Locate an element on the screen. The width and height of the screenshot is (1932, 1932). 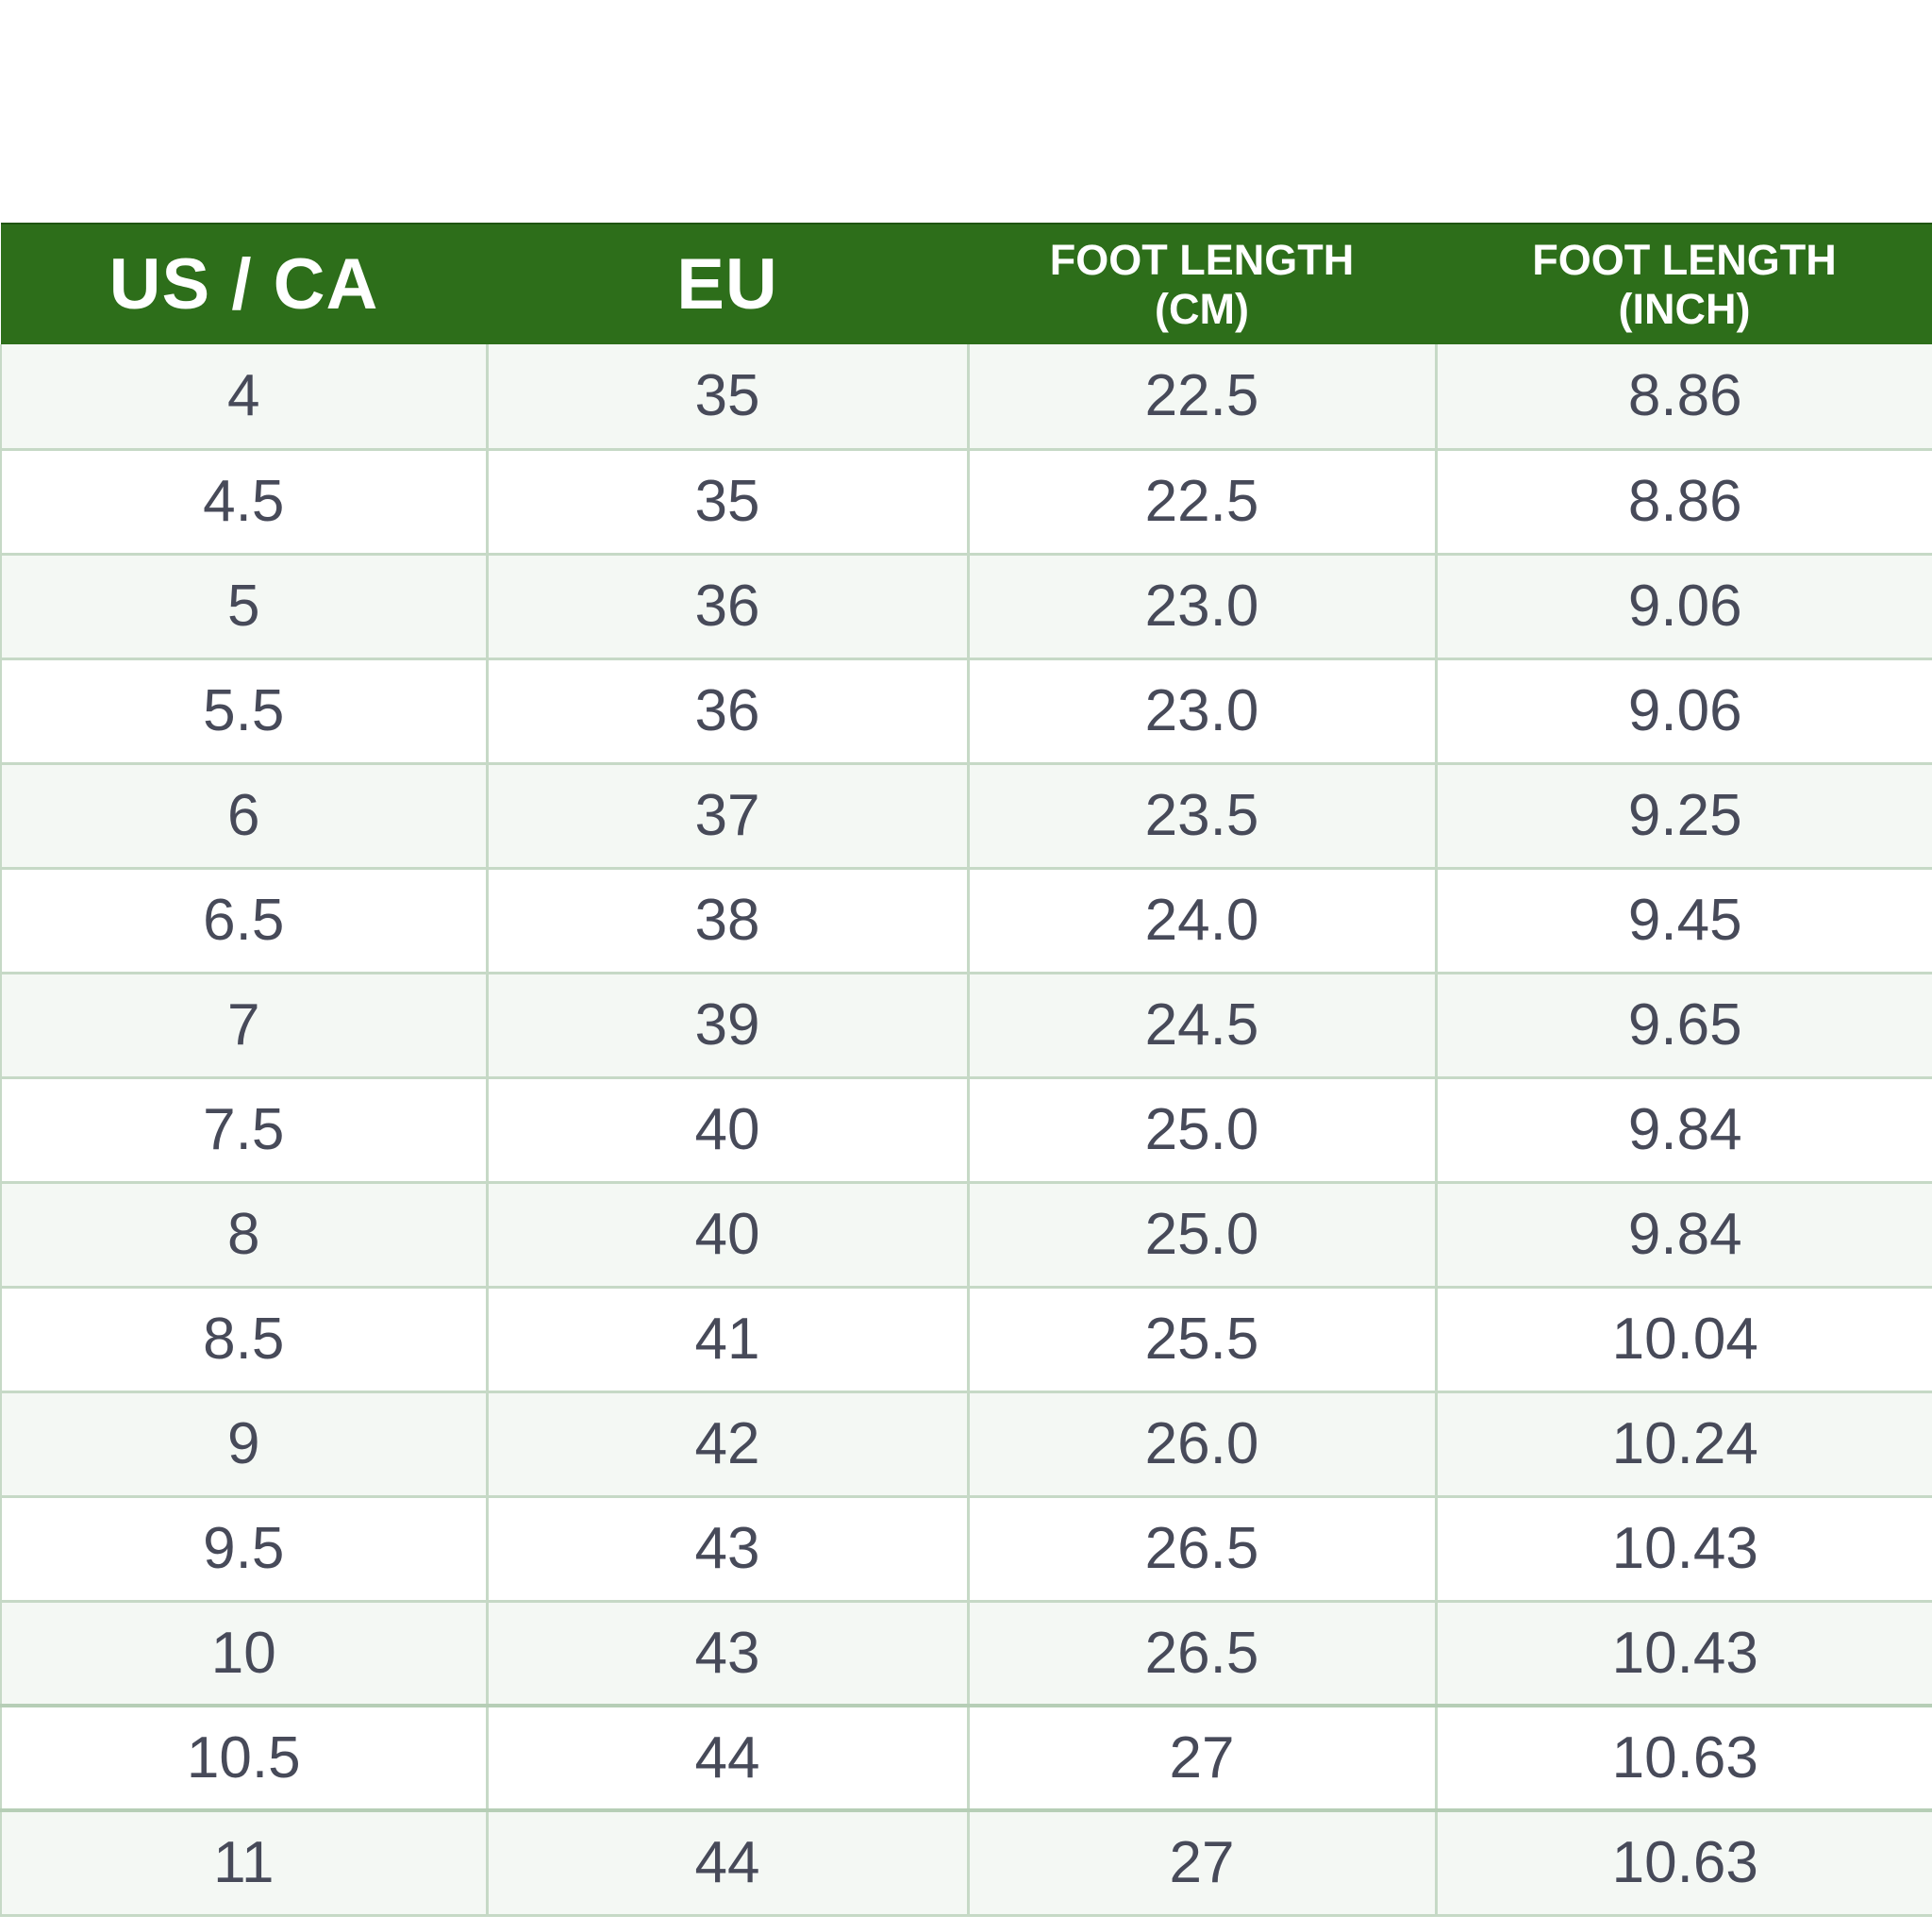
header-us-ca-label: US / CA is located at coordinates (244, 285).